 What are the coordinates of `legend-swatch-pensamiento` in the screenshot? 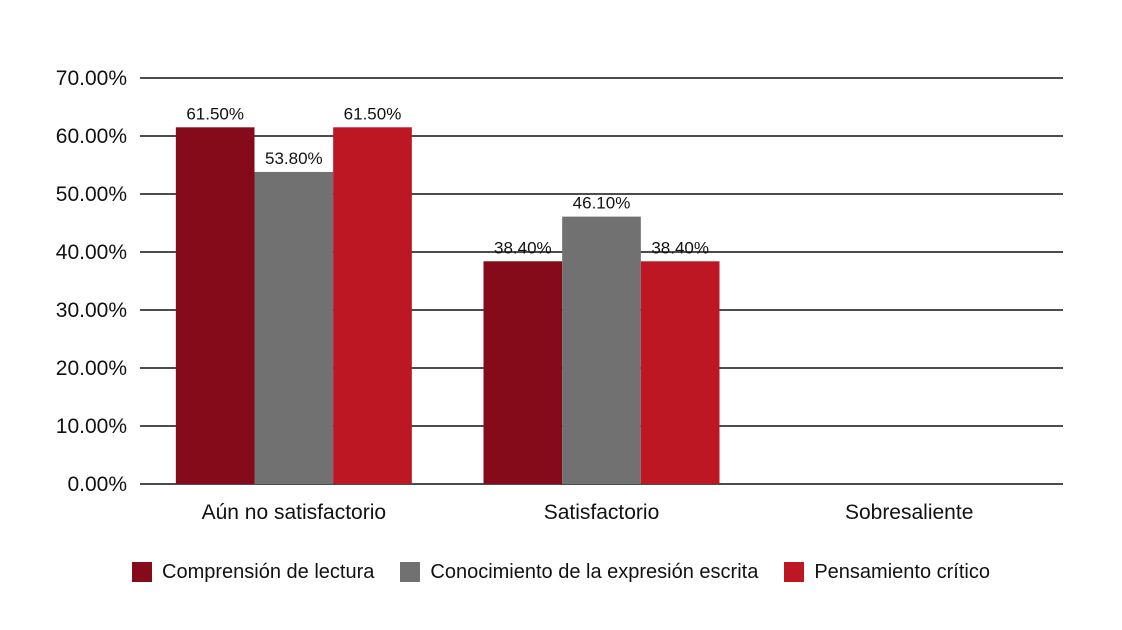 It's located at (794, 572).